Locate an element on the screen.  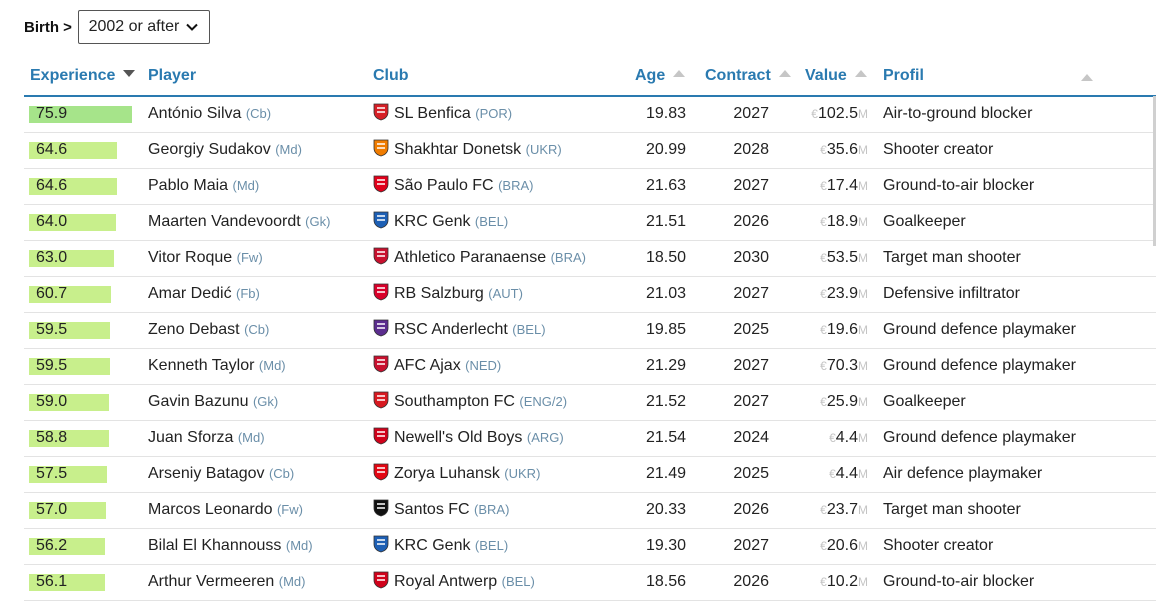
sort-desc-icon is located at coordinates (129, 74).